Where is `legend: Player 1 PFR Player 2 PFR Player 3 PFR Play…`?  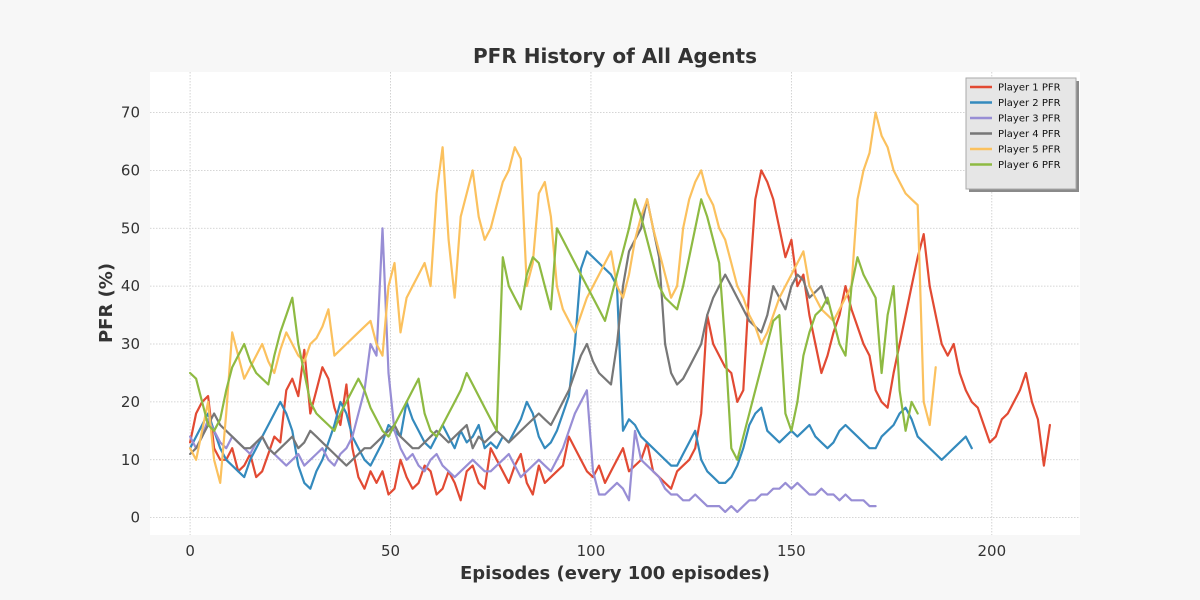
legend: Player 1 PFR Player 2 PFR Player 3 PFR Play… is located at coordinates (1022, 134).